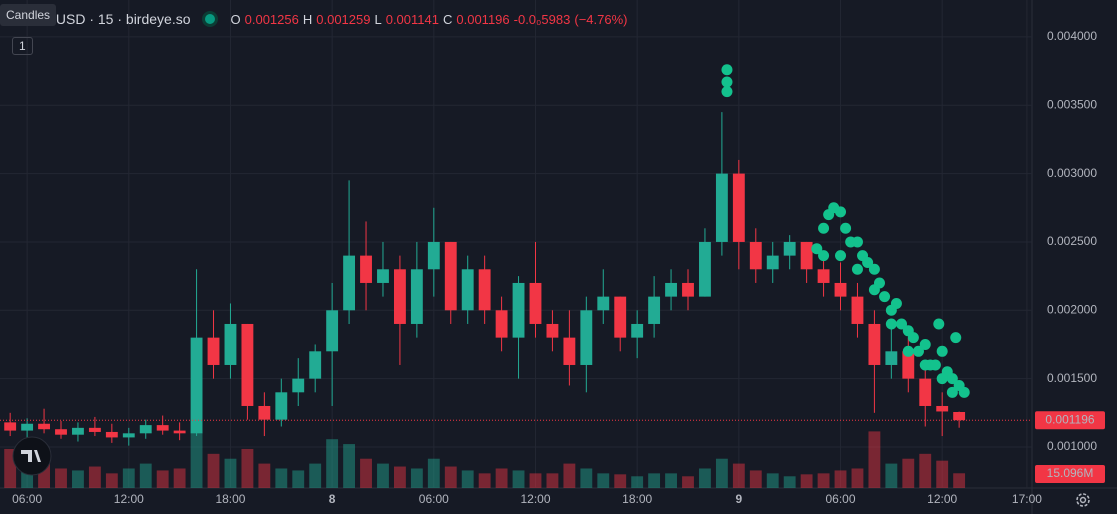 This screenshot has width=1117, height=514. What do you see at coordinates (1070, 473) in the screenshot?
I see `volume-label: 15.096M` at bounding box center [1070, 473].